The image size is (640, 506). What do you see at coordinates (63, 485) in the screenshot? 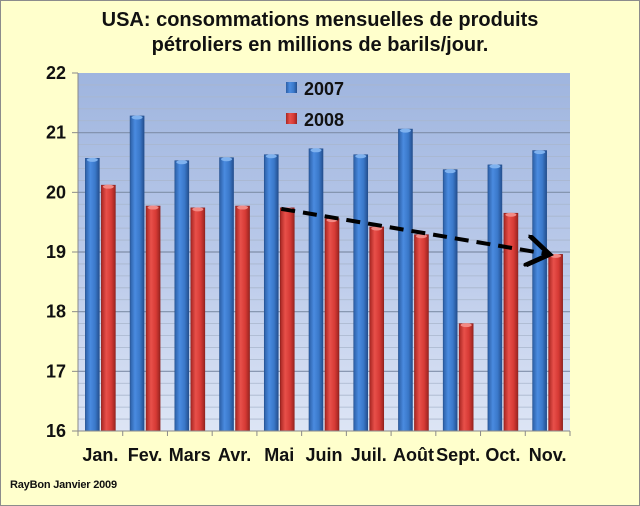
I see `credit-text: RayBon Janvier 2009` at bounding box center [63, 485].